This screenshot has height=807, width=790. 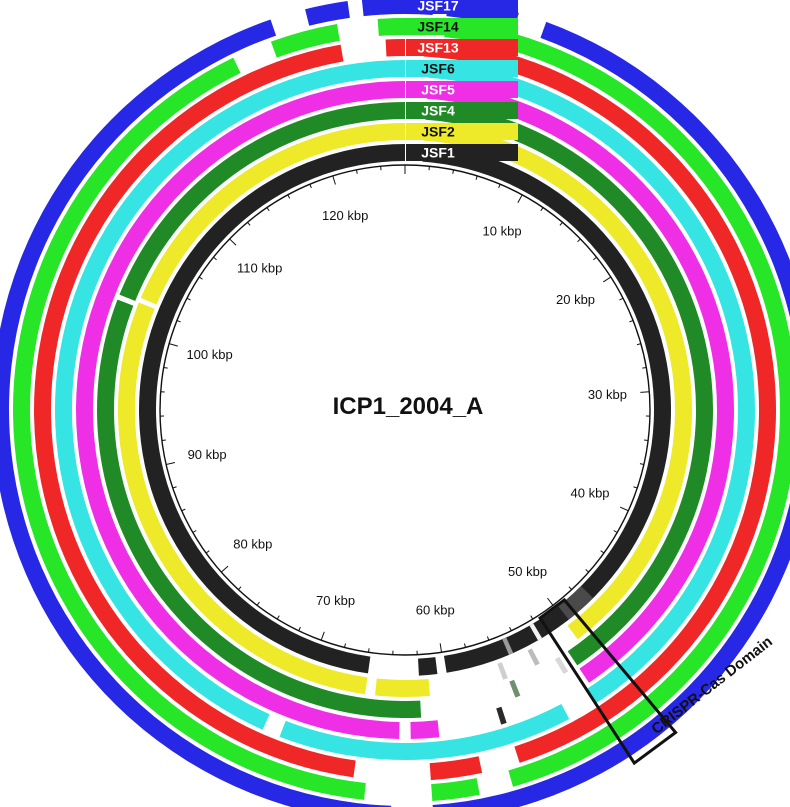 What do you see at coordinates (335, 600) in the screenshot?
I see `scale-tick-label: 70 kbp` at bounding box center [335, 600].